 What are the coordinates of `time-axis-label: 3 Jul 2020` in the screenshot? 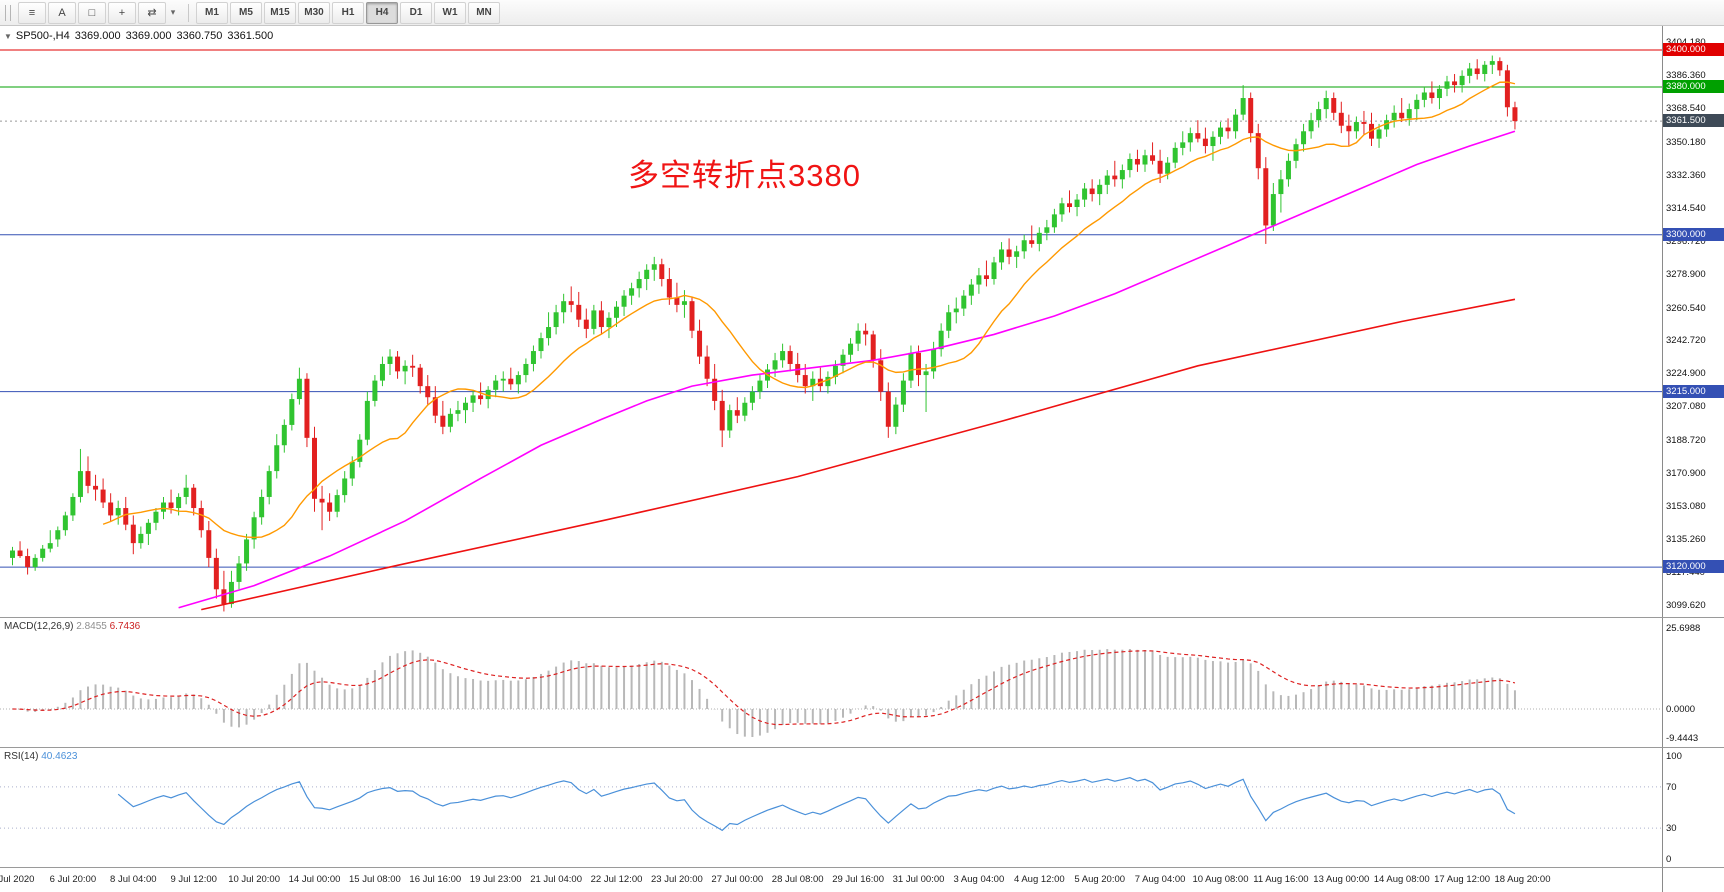 It's located at (17, 879).